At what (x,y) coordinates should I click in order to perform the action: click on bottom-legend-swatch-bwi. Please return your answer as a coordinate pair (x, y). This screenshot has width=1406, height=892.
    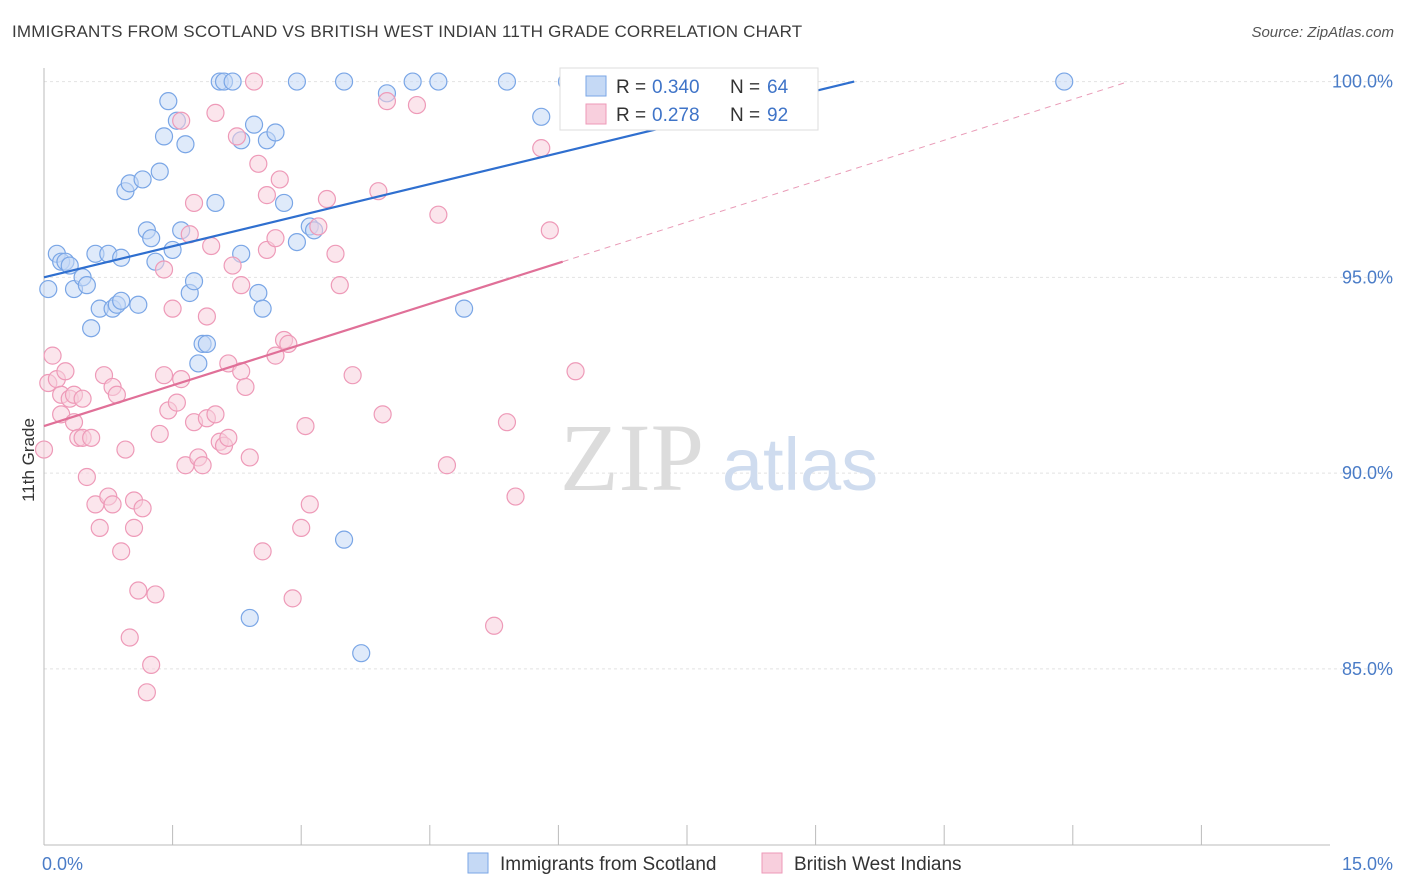
    Looking at the image, I should click on (772, 863).